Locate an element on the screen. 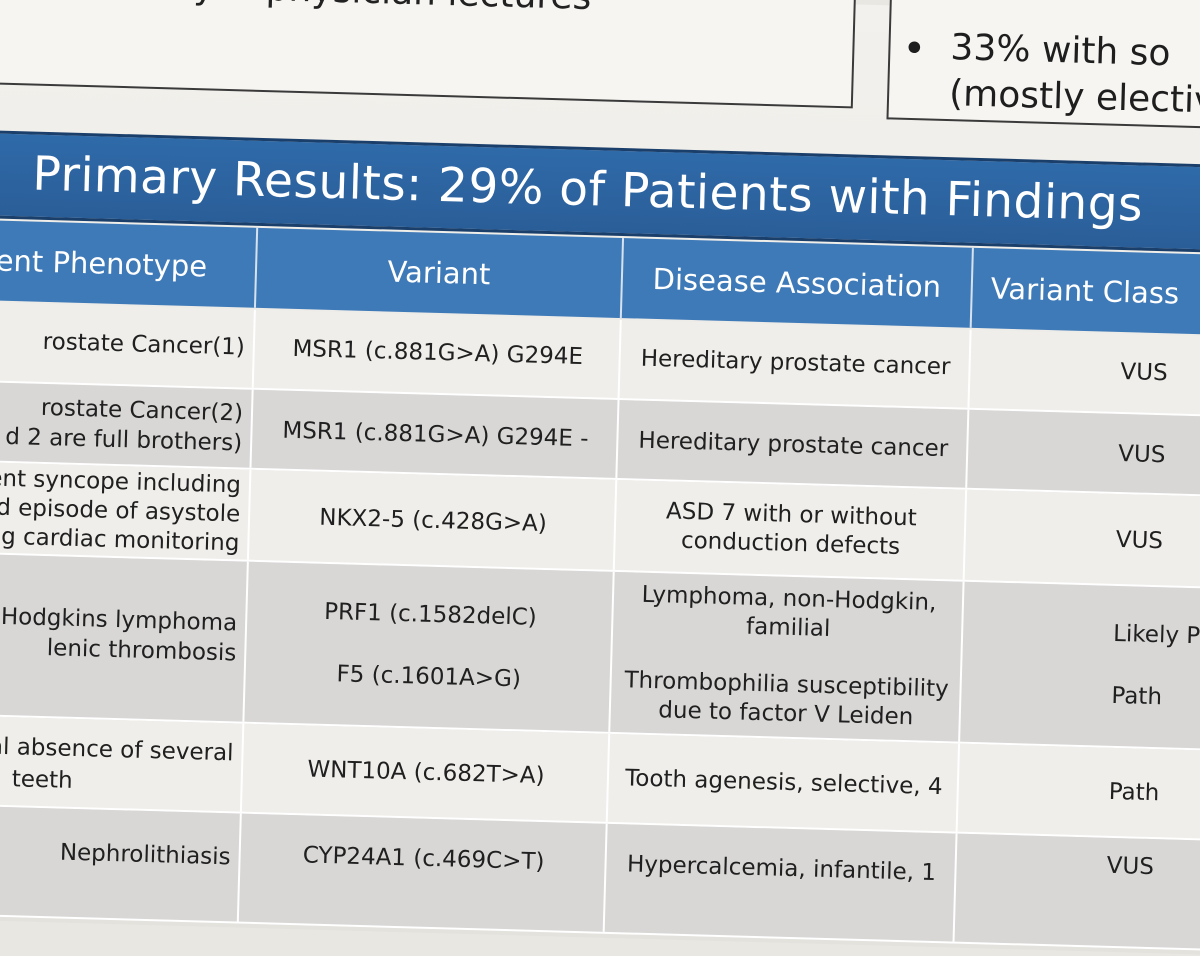 Image resolution: width=1200 pixels, height=956 pixels. class-cell-b: Path is located at coordinates (1137, 696).